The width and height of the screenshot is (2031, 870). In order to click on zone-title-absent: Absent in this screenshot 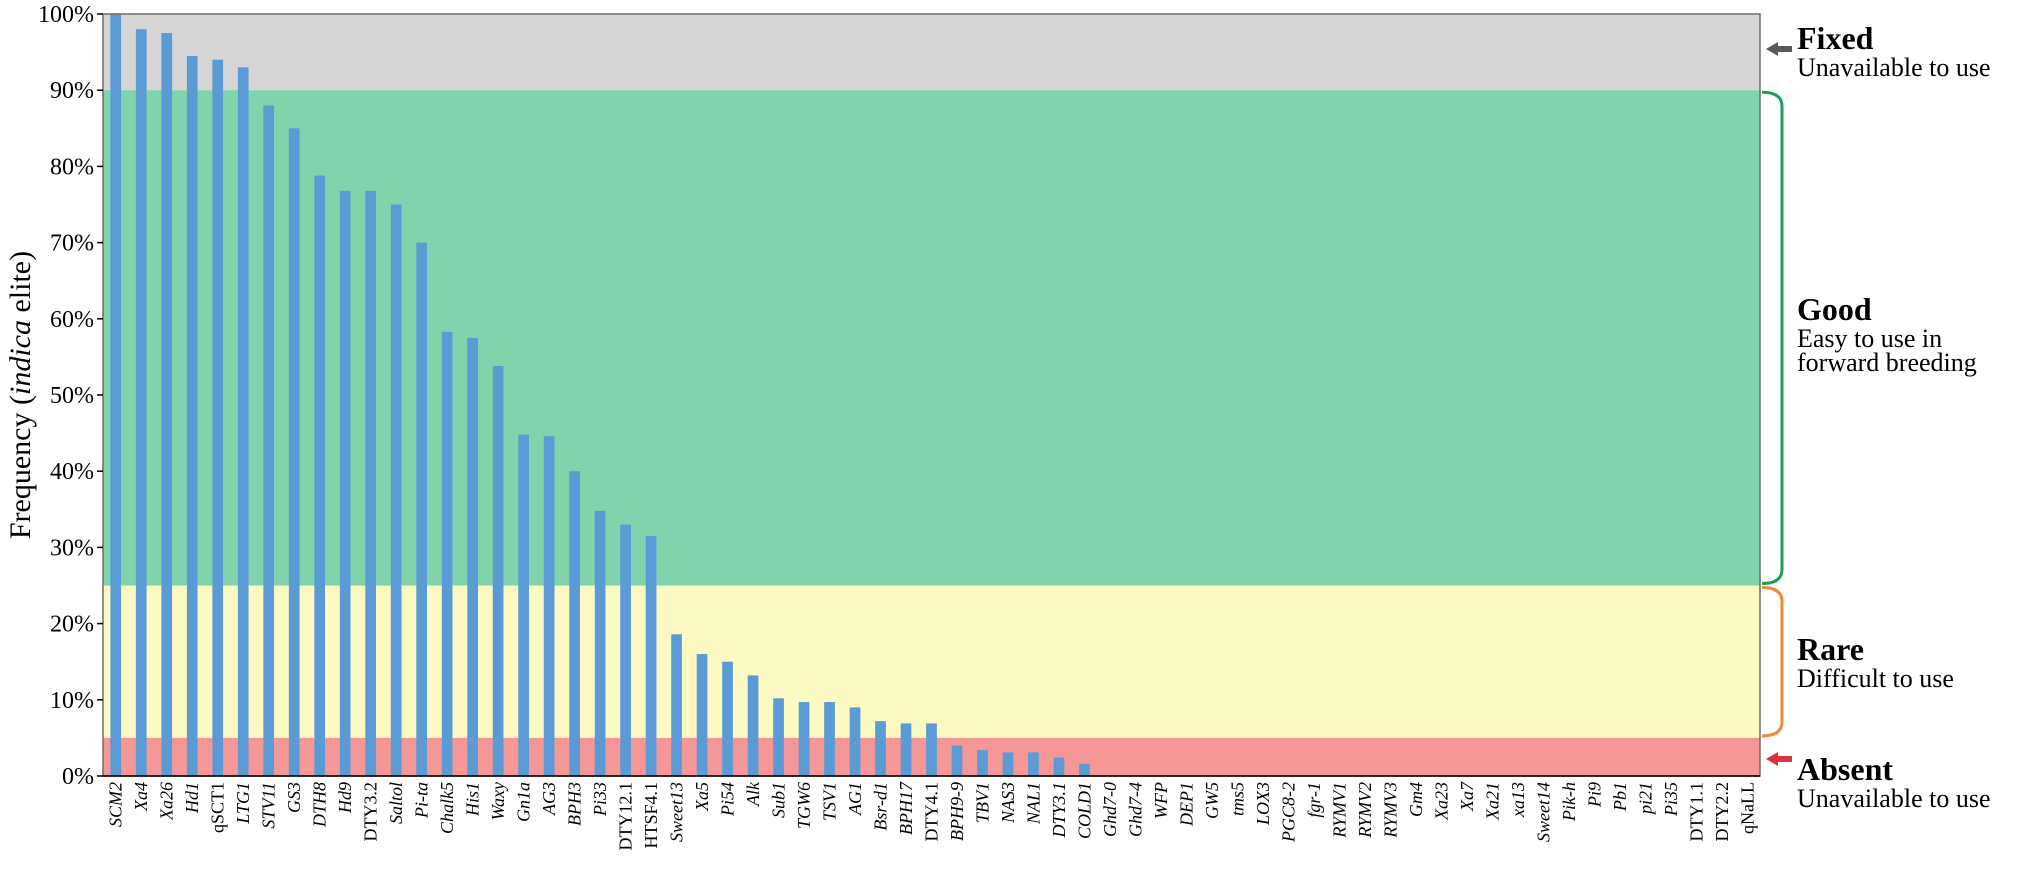, I will do `click(1845, 769)`.